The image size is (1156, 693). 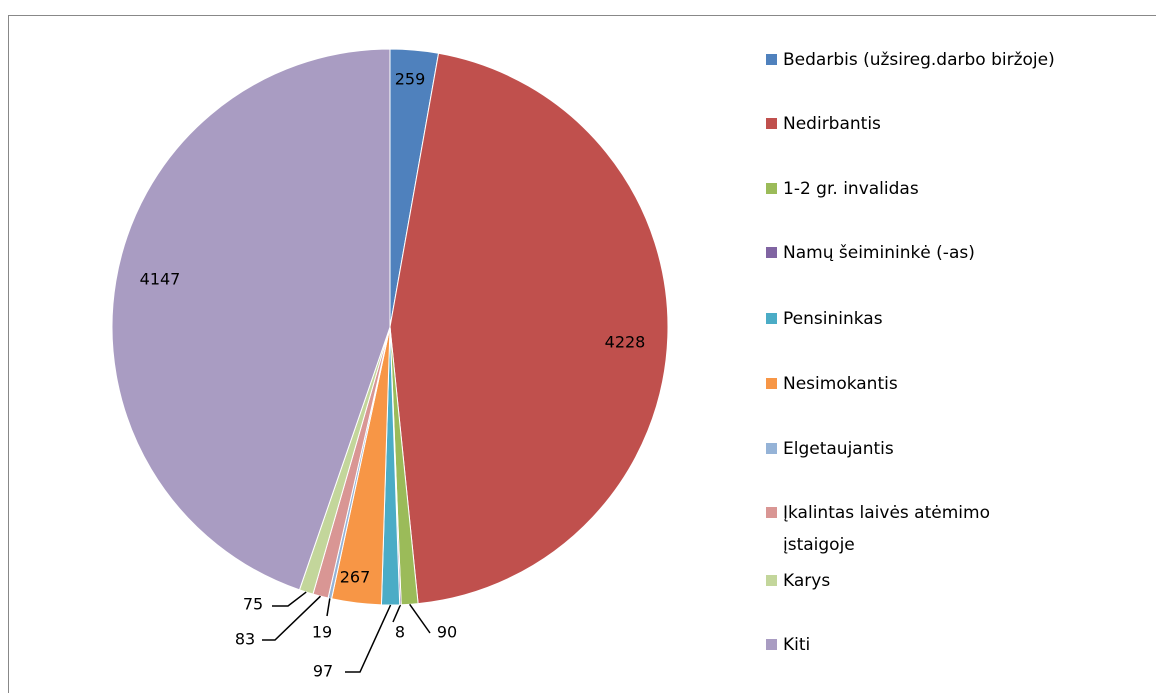 What do you see at coordinates (400, 632) in the screenshot?
I see `data-label: 8` at bounding box center [400, 632].